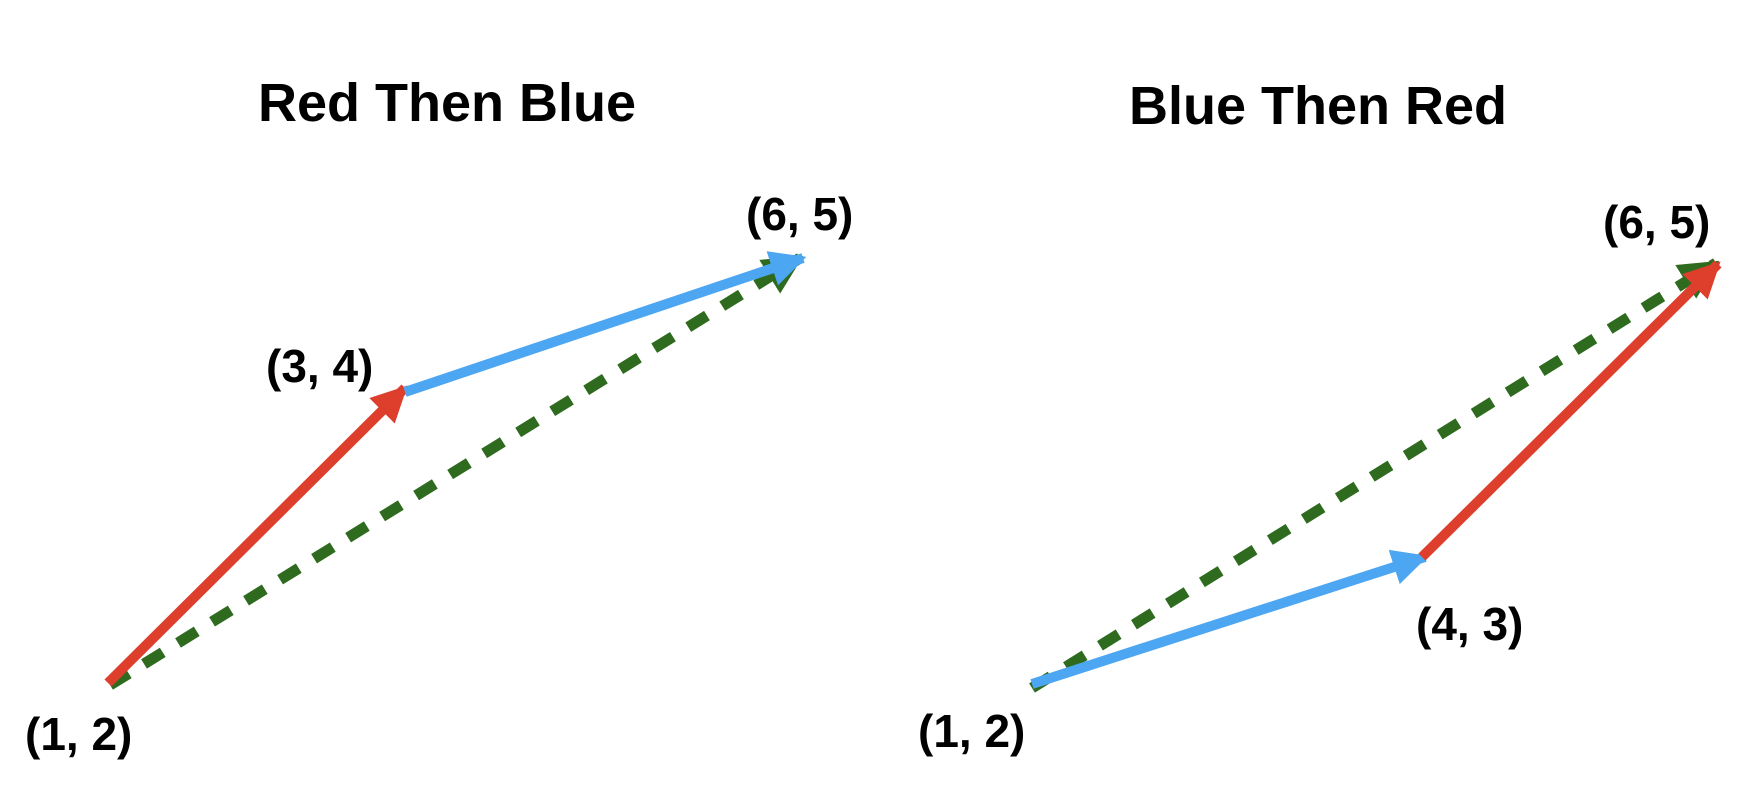  I want to click on panel-title: Blue Then Red, so click(1318, 106).